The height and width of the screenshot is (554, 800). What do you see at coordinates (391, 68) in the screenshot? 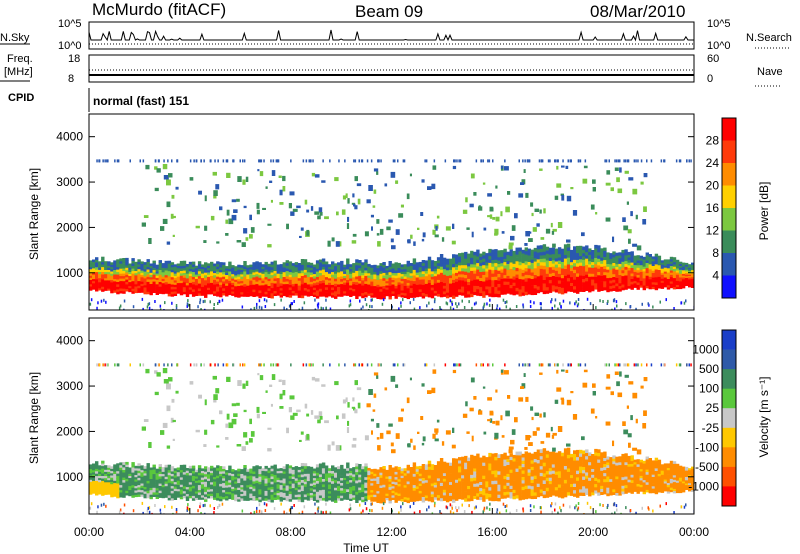
I see `freq-panel-frame` at bounding box center [391, 68].